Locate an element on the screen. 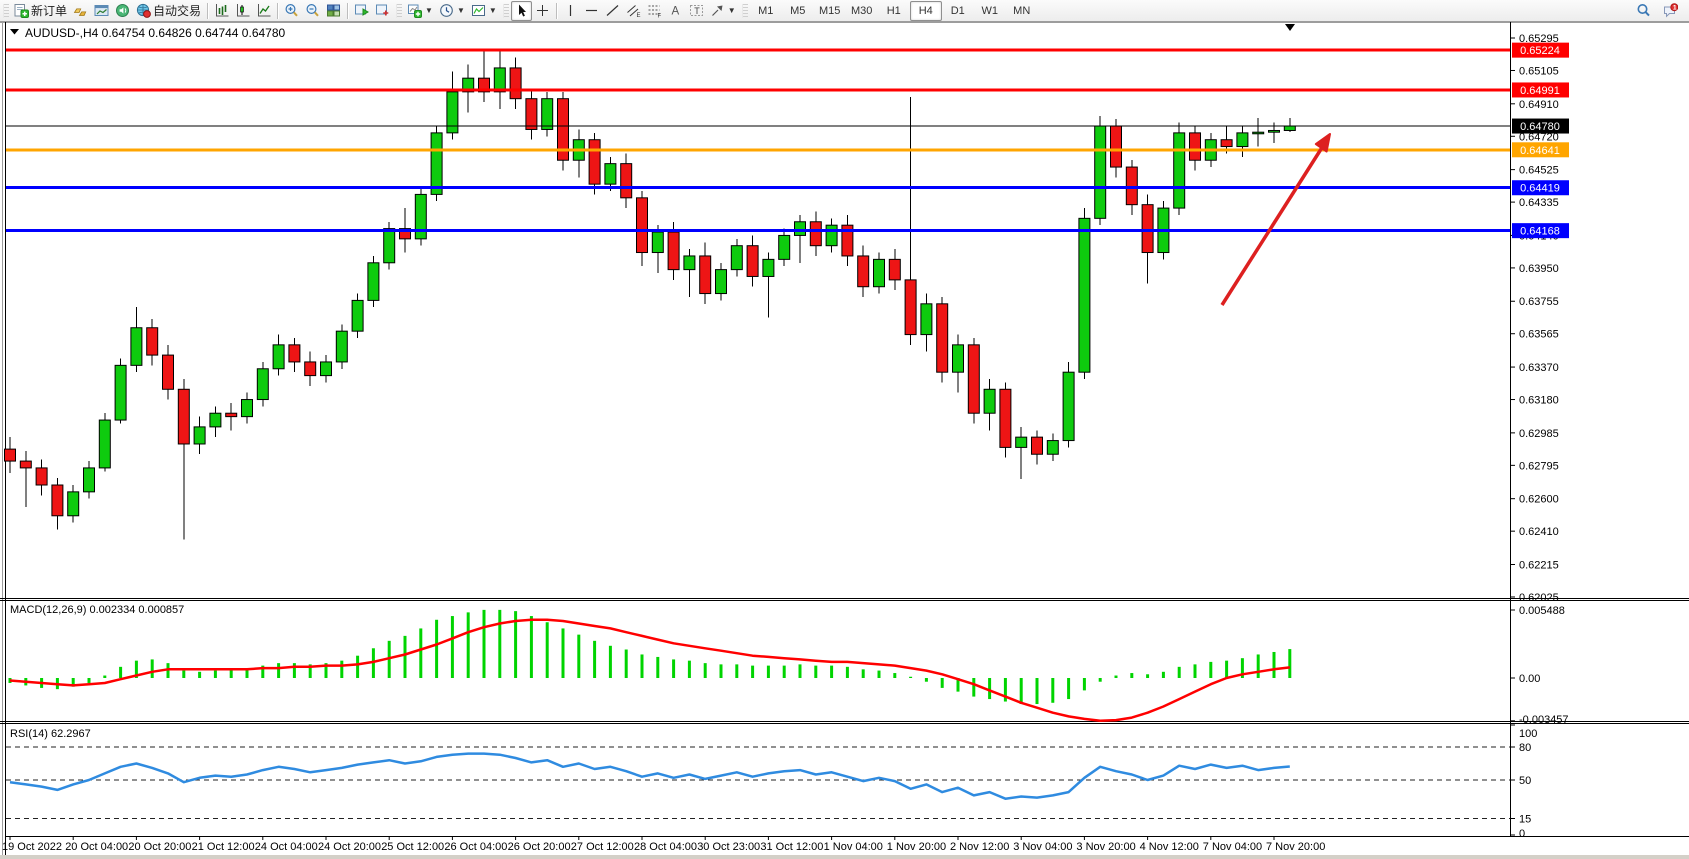 Image resolution: width=1689 pixels, height=859 pixels. timeframe-button-m5: M5 is located at coordinates (798, 10).